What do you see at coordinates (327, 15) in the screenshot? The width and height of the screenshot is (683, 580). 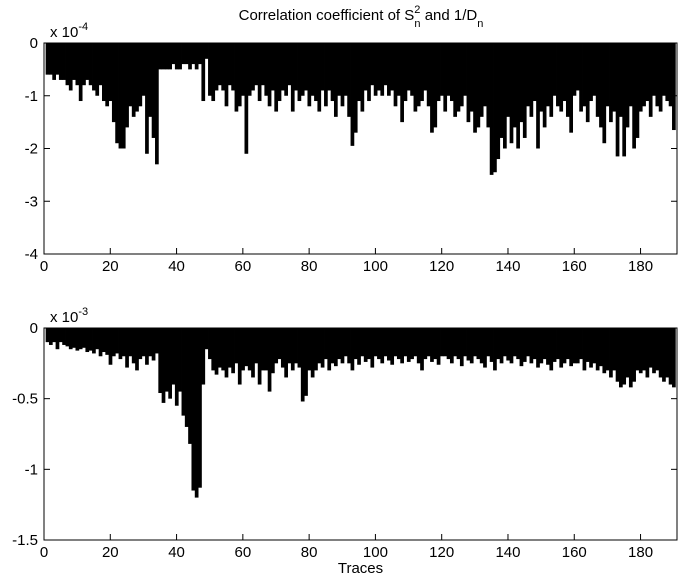 I see `title-text: Correlation coefficient of S` at bounding box center [327, 15].